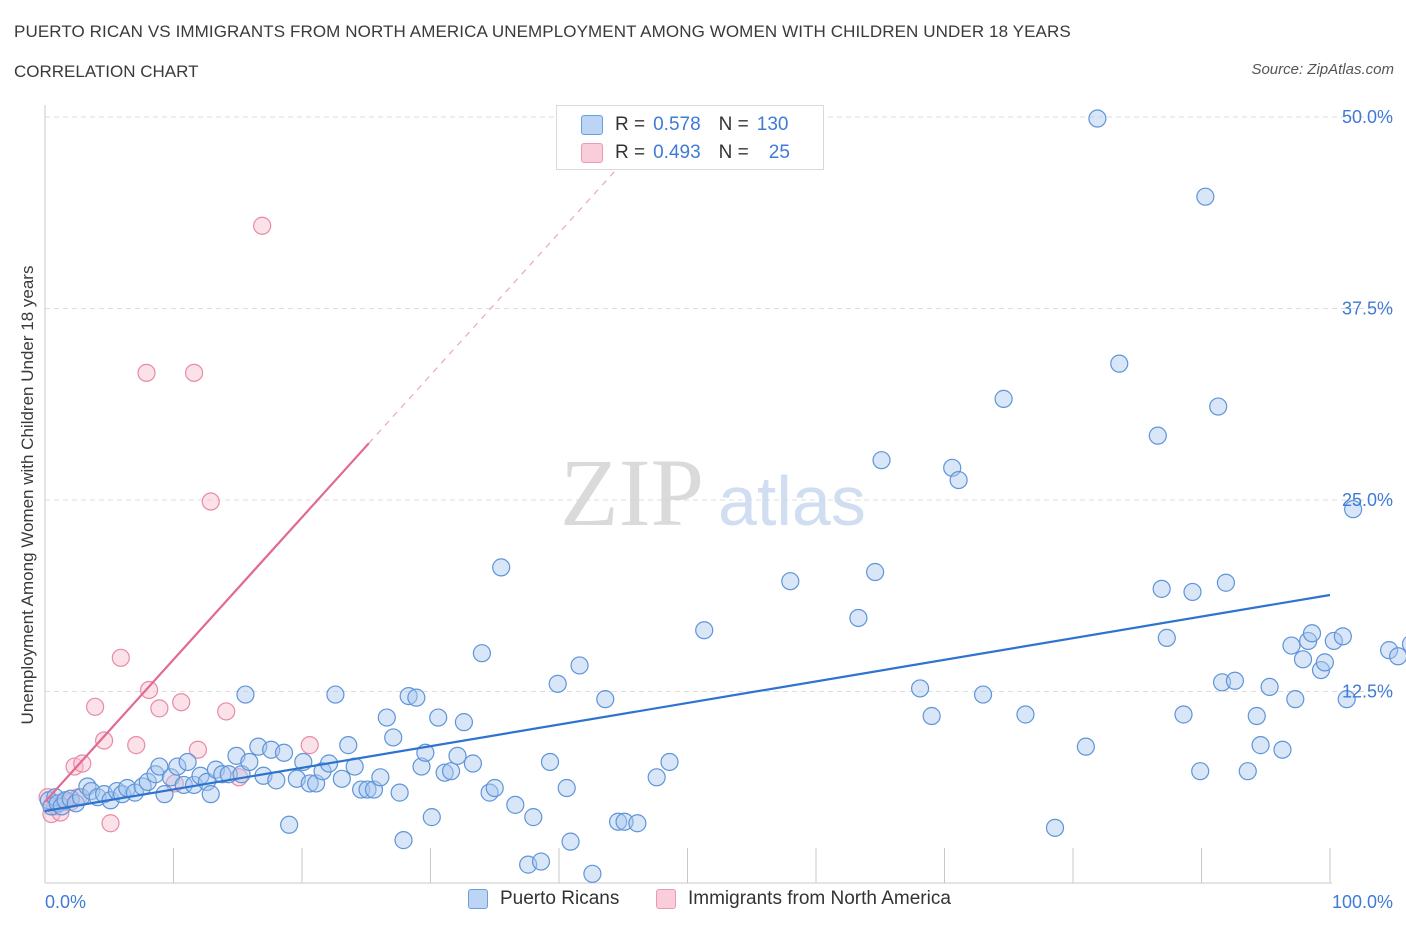  I want to click on series-immigrants-points, so click(178, 524).